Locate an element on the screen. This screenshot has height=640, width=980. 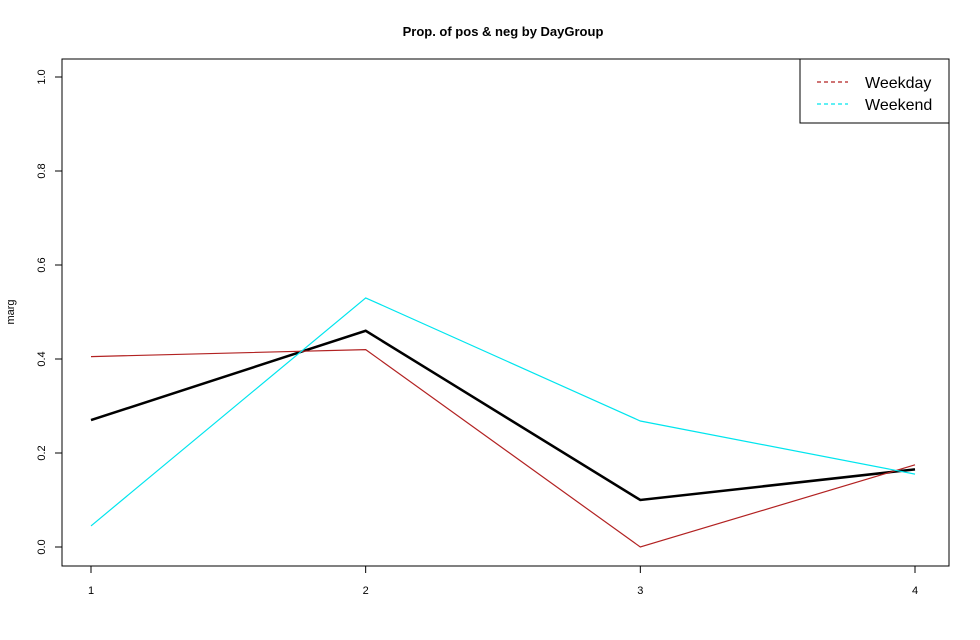
x-tick-label: 1 is located at coordinates (91, 591).